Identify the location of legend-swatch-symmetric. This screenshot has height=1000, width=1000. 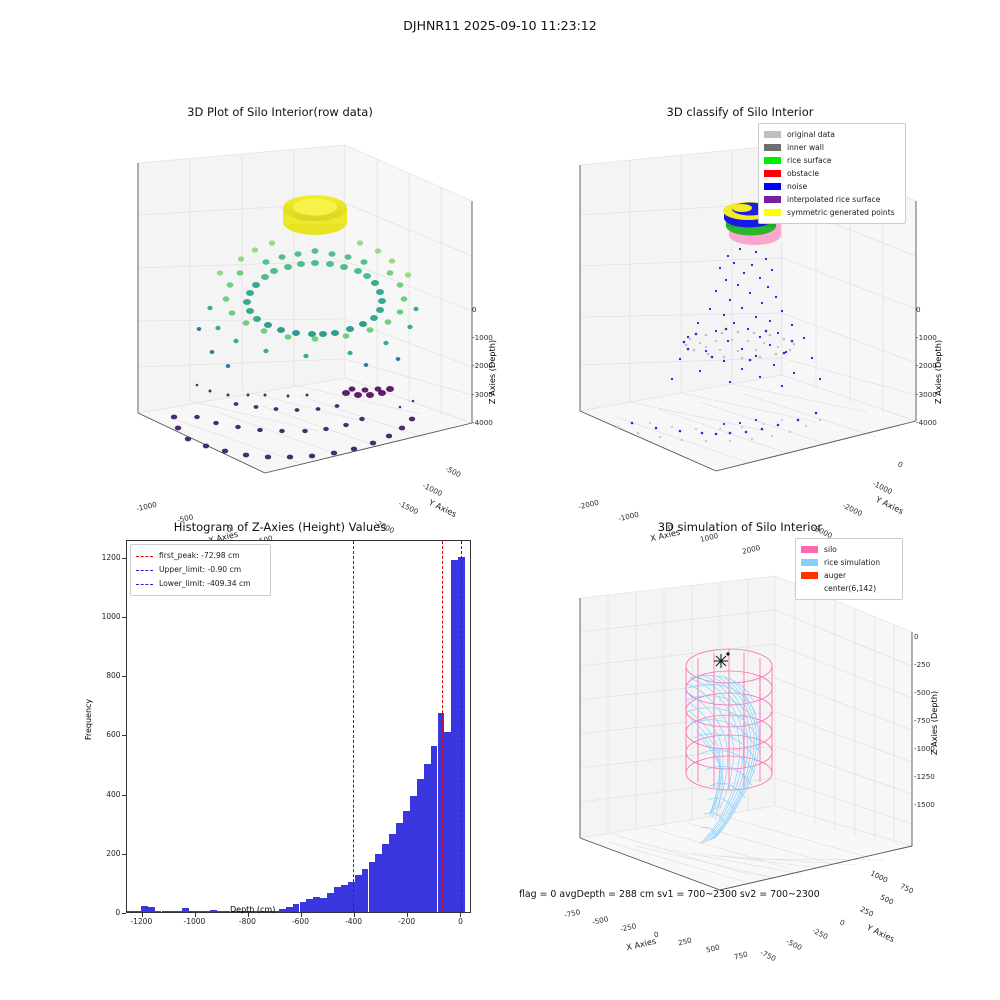
(772, 213).